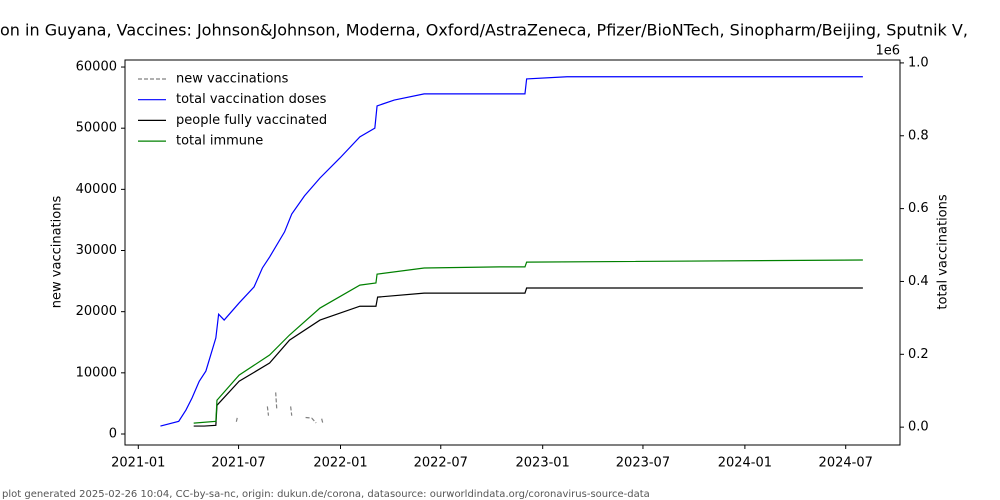  Describe the element at coordinates (251, 120) in the screenshot. I see `legend-label: people fully vaccinated` at that location.